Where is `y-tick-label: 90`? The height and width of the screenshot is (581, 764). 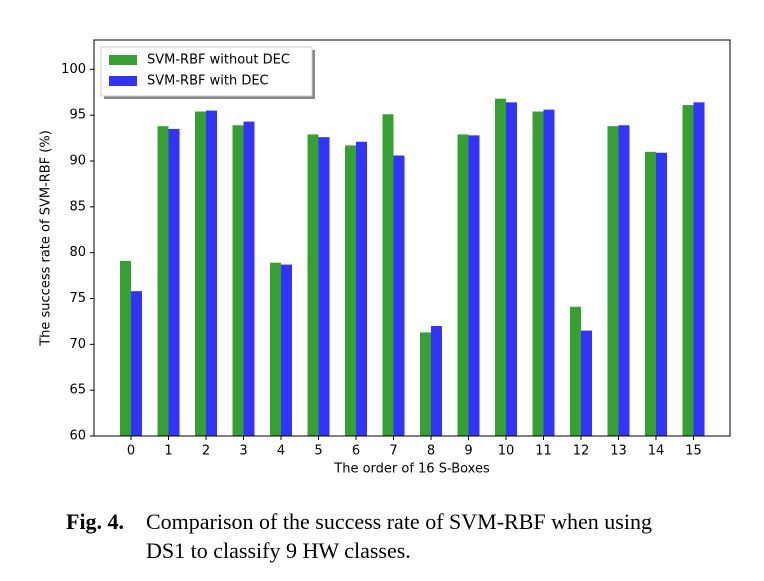
y-tick-label: 90 is located at coordinates (77, 161).